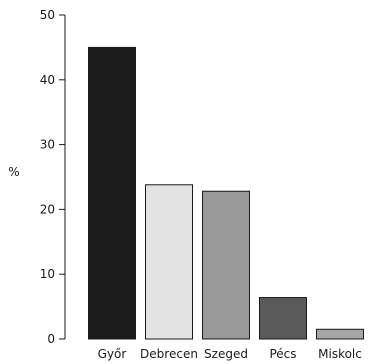 This screenshot has height=364, width=382. I want to click on bar-debrecen, so click(169, 262).